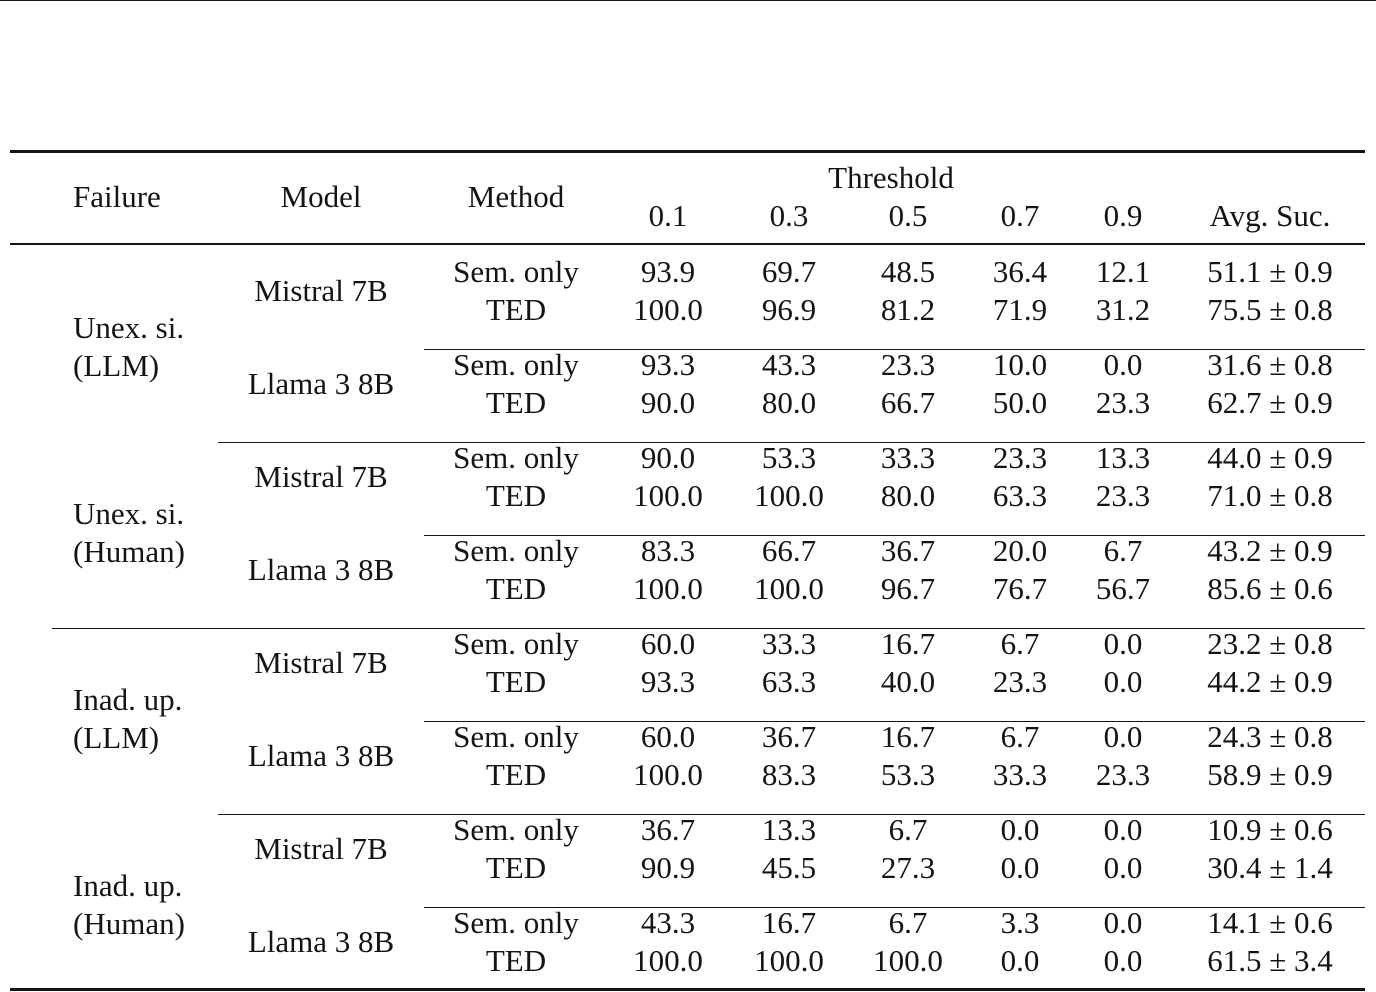 This screenshot has width=1376, height=992. I want to click on header-threshold-2: 0.5, so click(908, 215).